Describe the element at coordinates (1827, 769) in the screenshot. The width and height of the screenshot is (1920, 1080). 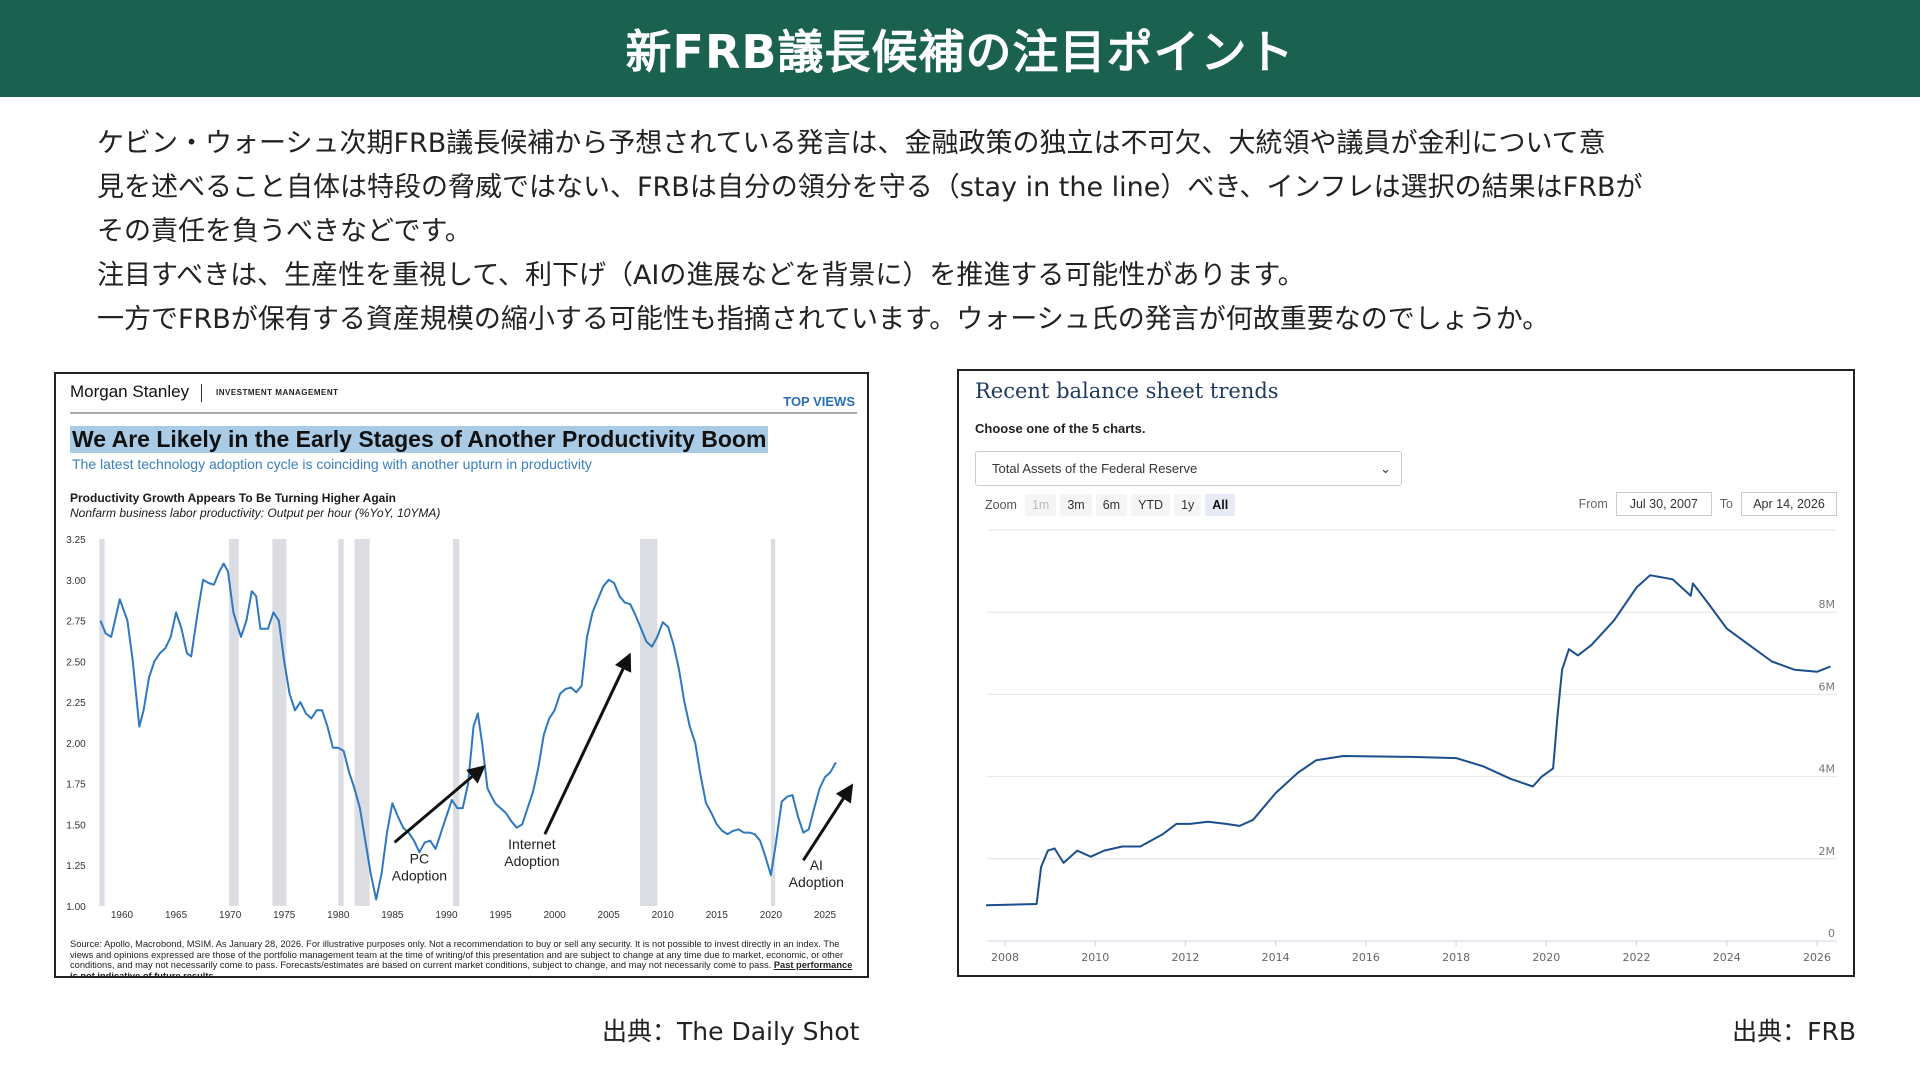
I see `y-tick-label: 4M` at that location.